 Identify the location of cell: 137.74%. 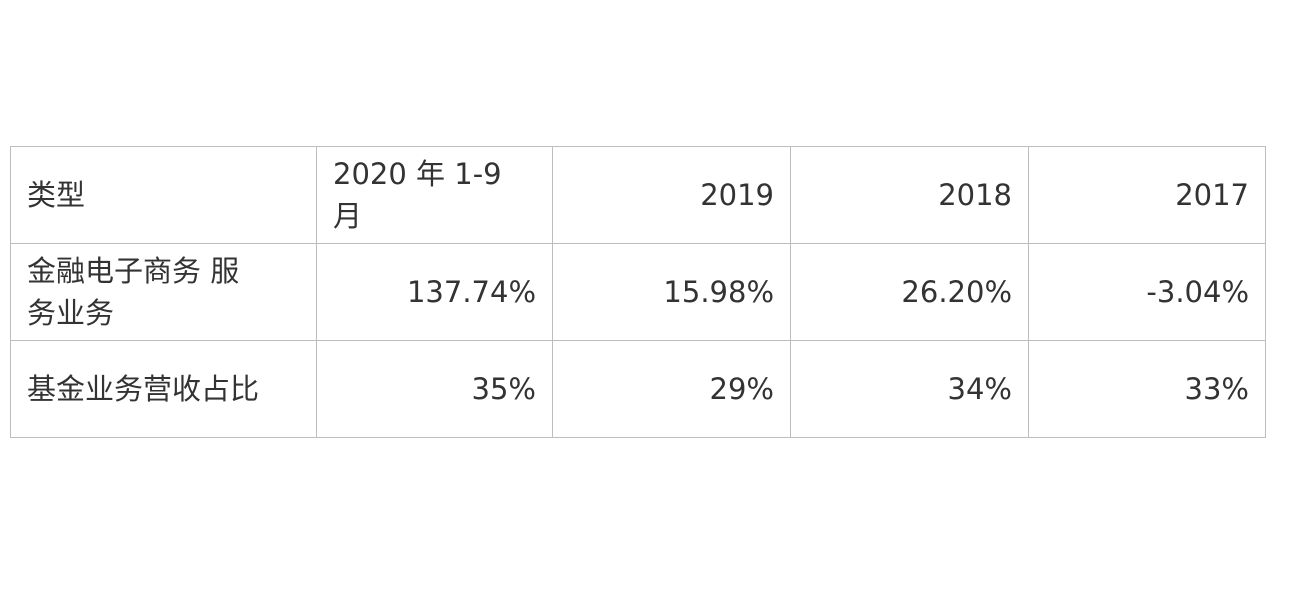
(434, 292).